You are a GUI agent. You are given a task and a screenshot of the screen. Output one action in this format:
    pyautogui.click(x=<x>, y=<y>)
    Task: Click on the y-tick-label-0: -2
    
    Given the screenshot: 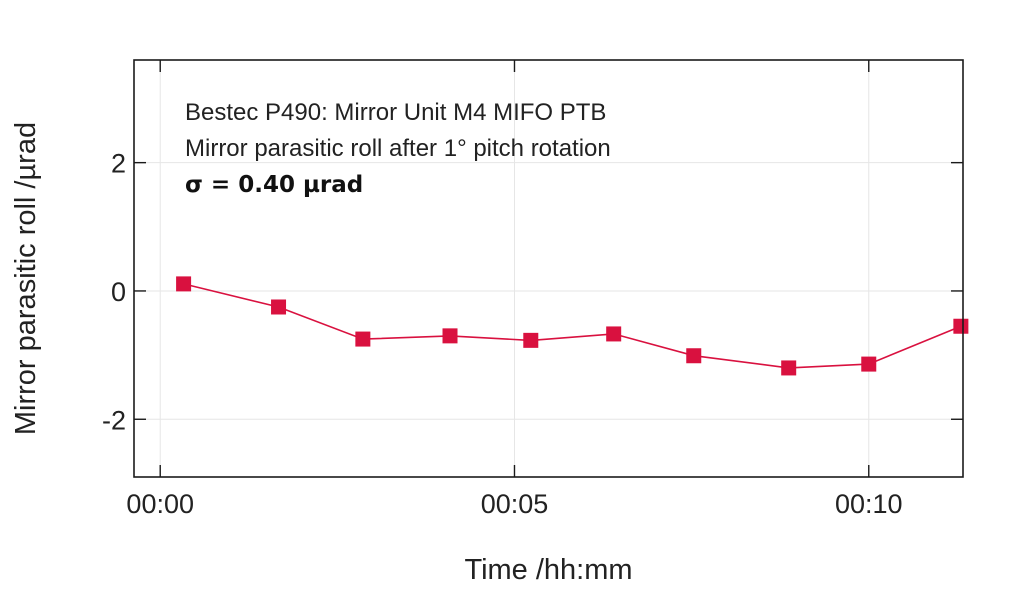 What is the action you would take?
    pyautogui.click(x=114, y=420)
    